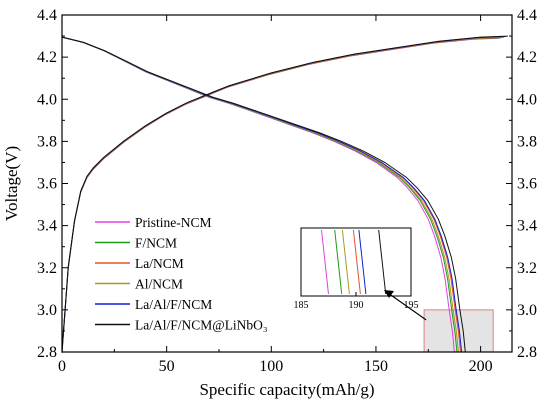 Image resolution: width=550 pixels, height=405 pixels. Describe the element at coordinates (47, 226) in the screenshot. I see `y-tick-label: 3.4` at that location.